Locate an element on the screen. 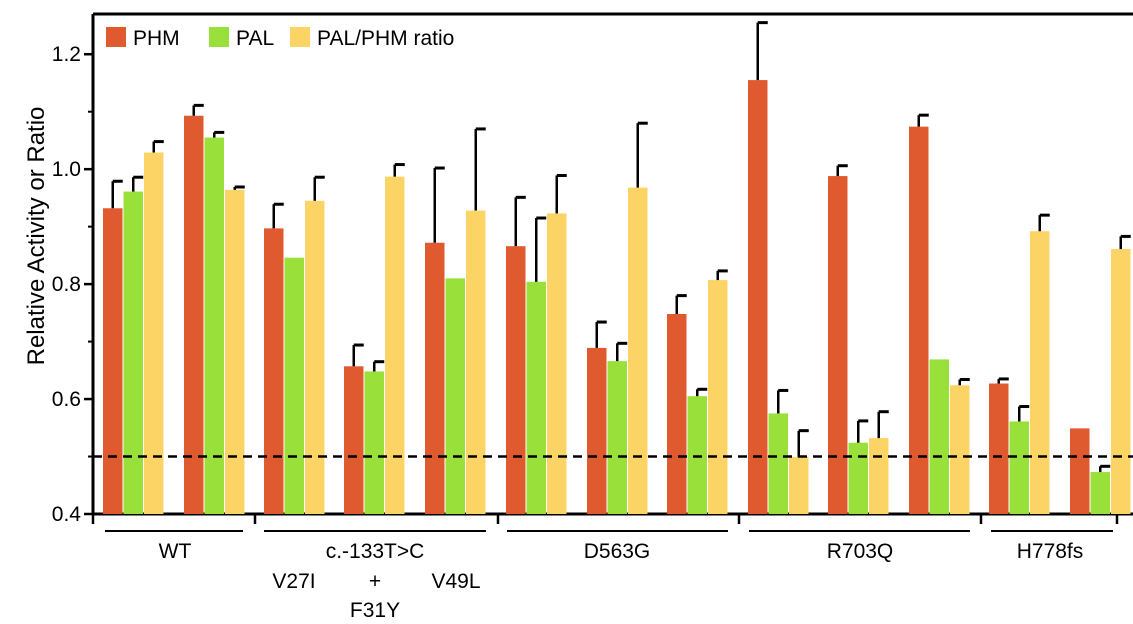 Image resolution: width=1133 pixels, height=624 pixels. y-axis: 0.4 0.6 0.8 1.0 1.2 is located at coordinates (72, 284).